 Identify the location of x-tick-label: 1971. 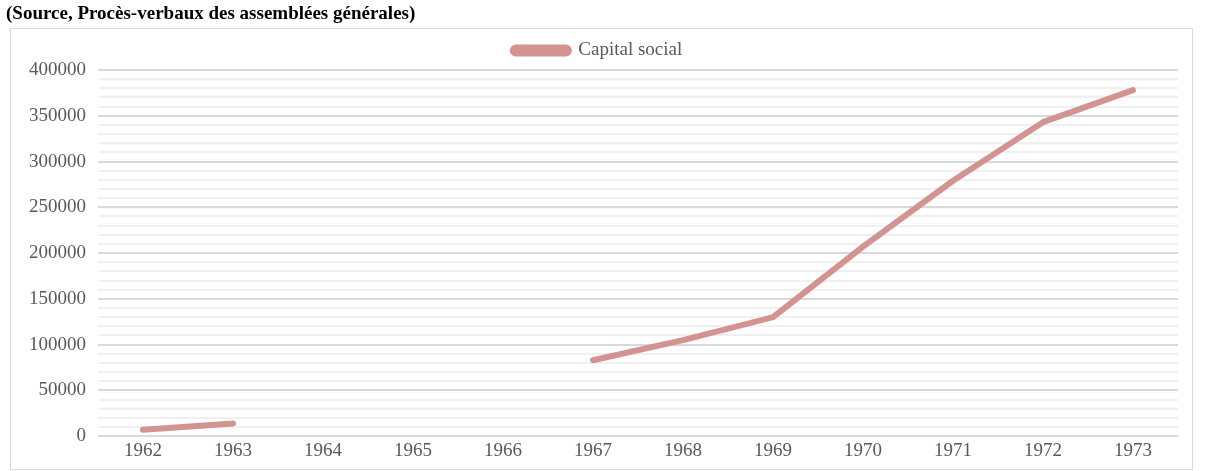
(953, 449).